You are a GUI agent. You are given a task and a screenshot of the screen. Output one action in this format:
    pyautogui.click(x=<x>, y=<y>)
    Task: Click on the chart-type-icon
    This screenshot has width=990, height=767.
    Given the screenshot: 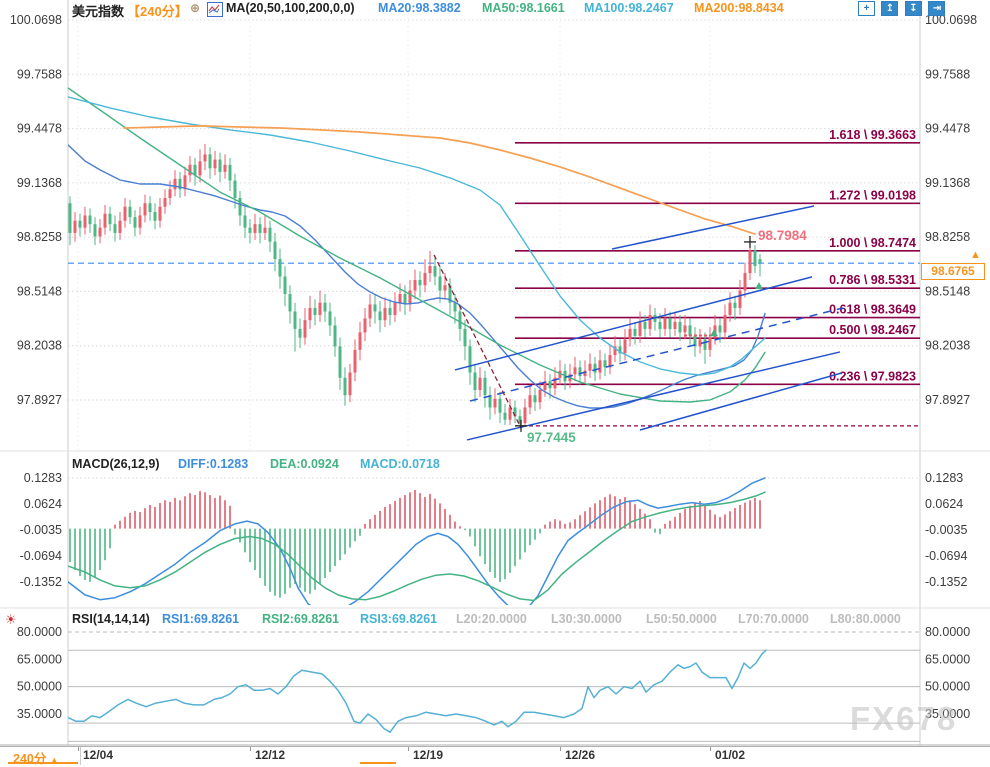 What is the action you would take?
    pyautogui.click(x=215, y=9)
    